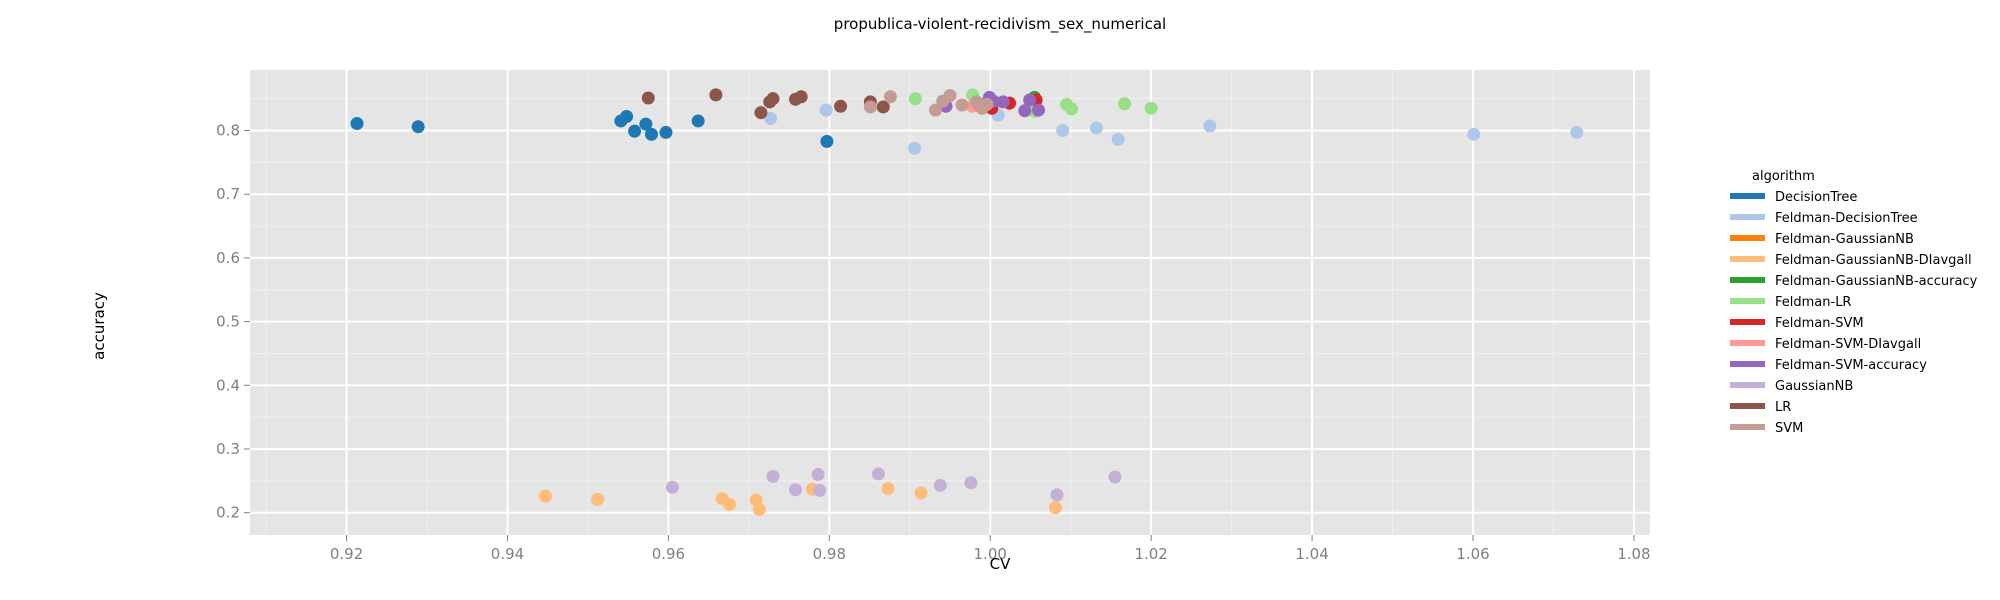 The height and width of the screenshot is (600, 2000). Describe the element at coordinates (1814, 386) in the screenshot. I see `legend-label: GaussianNB` at that location.